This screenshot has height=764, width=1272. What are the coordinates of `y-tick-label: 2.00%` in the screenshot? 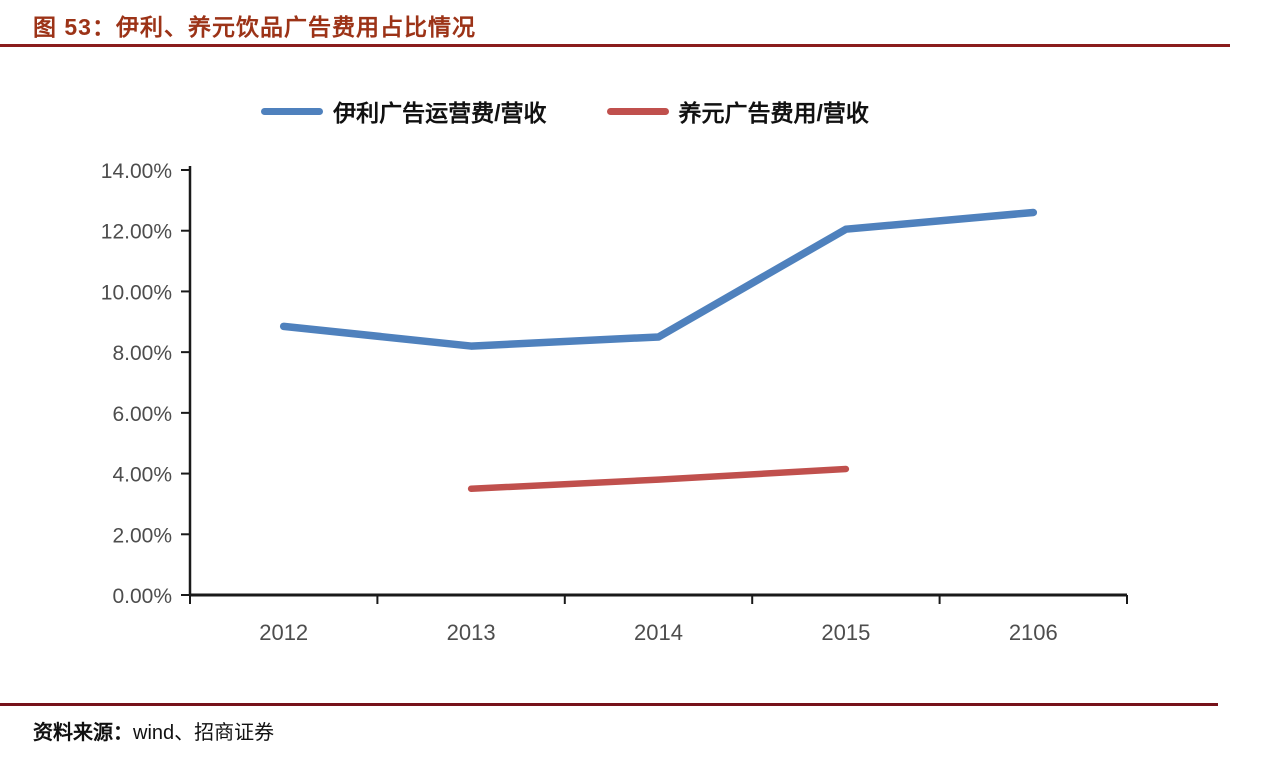 It's located at (142, 535).